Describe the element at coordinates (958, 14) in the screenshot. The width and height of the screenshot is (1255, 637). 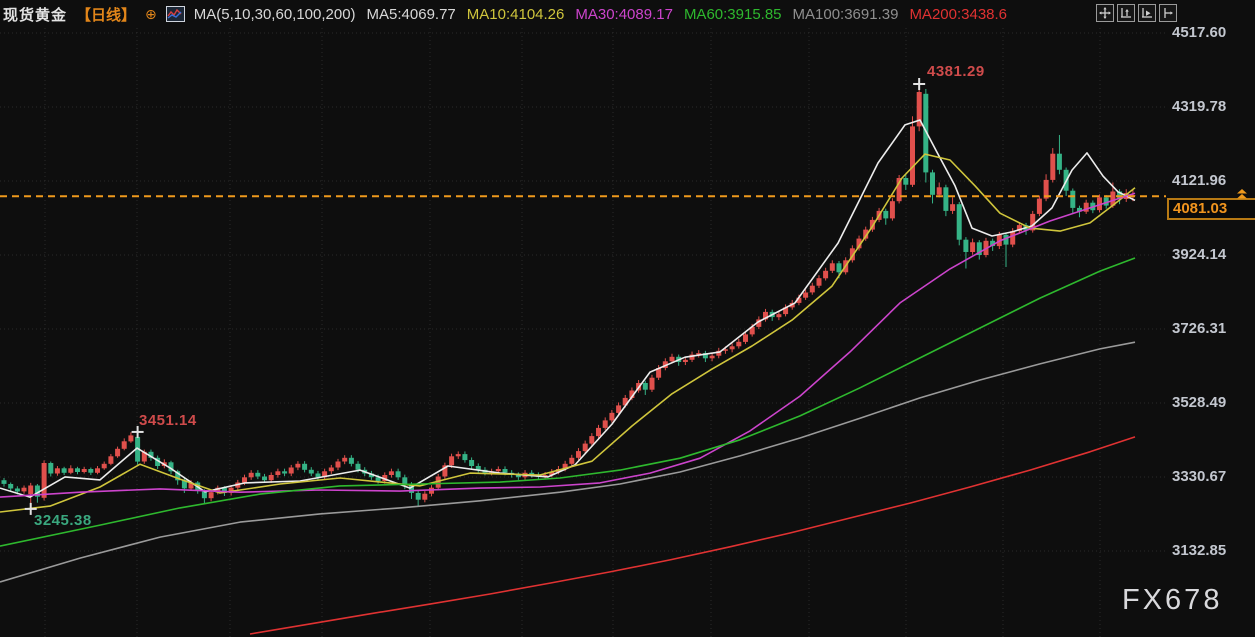
I see `legend-item-6: MA200:3438.6` at that location.